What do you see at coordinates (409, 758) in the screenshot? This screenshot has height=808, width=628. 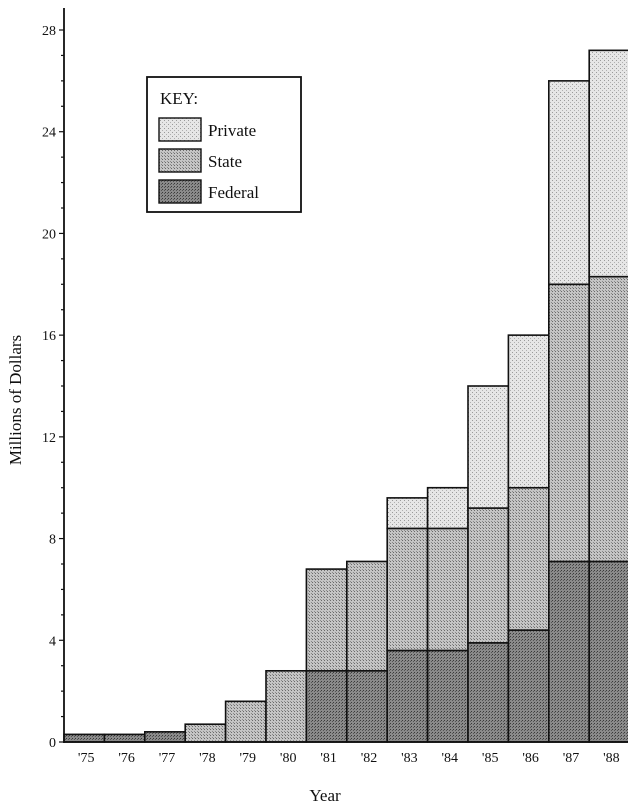 I see `x-tick-label: '83` at bounding box center [409, 758].